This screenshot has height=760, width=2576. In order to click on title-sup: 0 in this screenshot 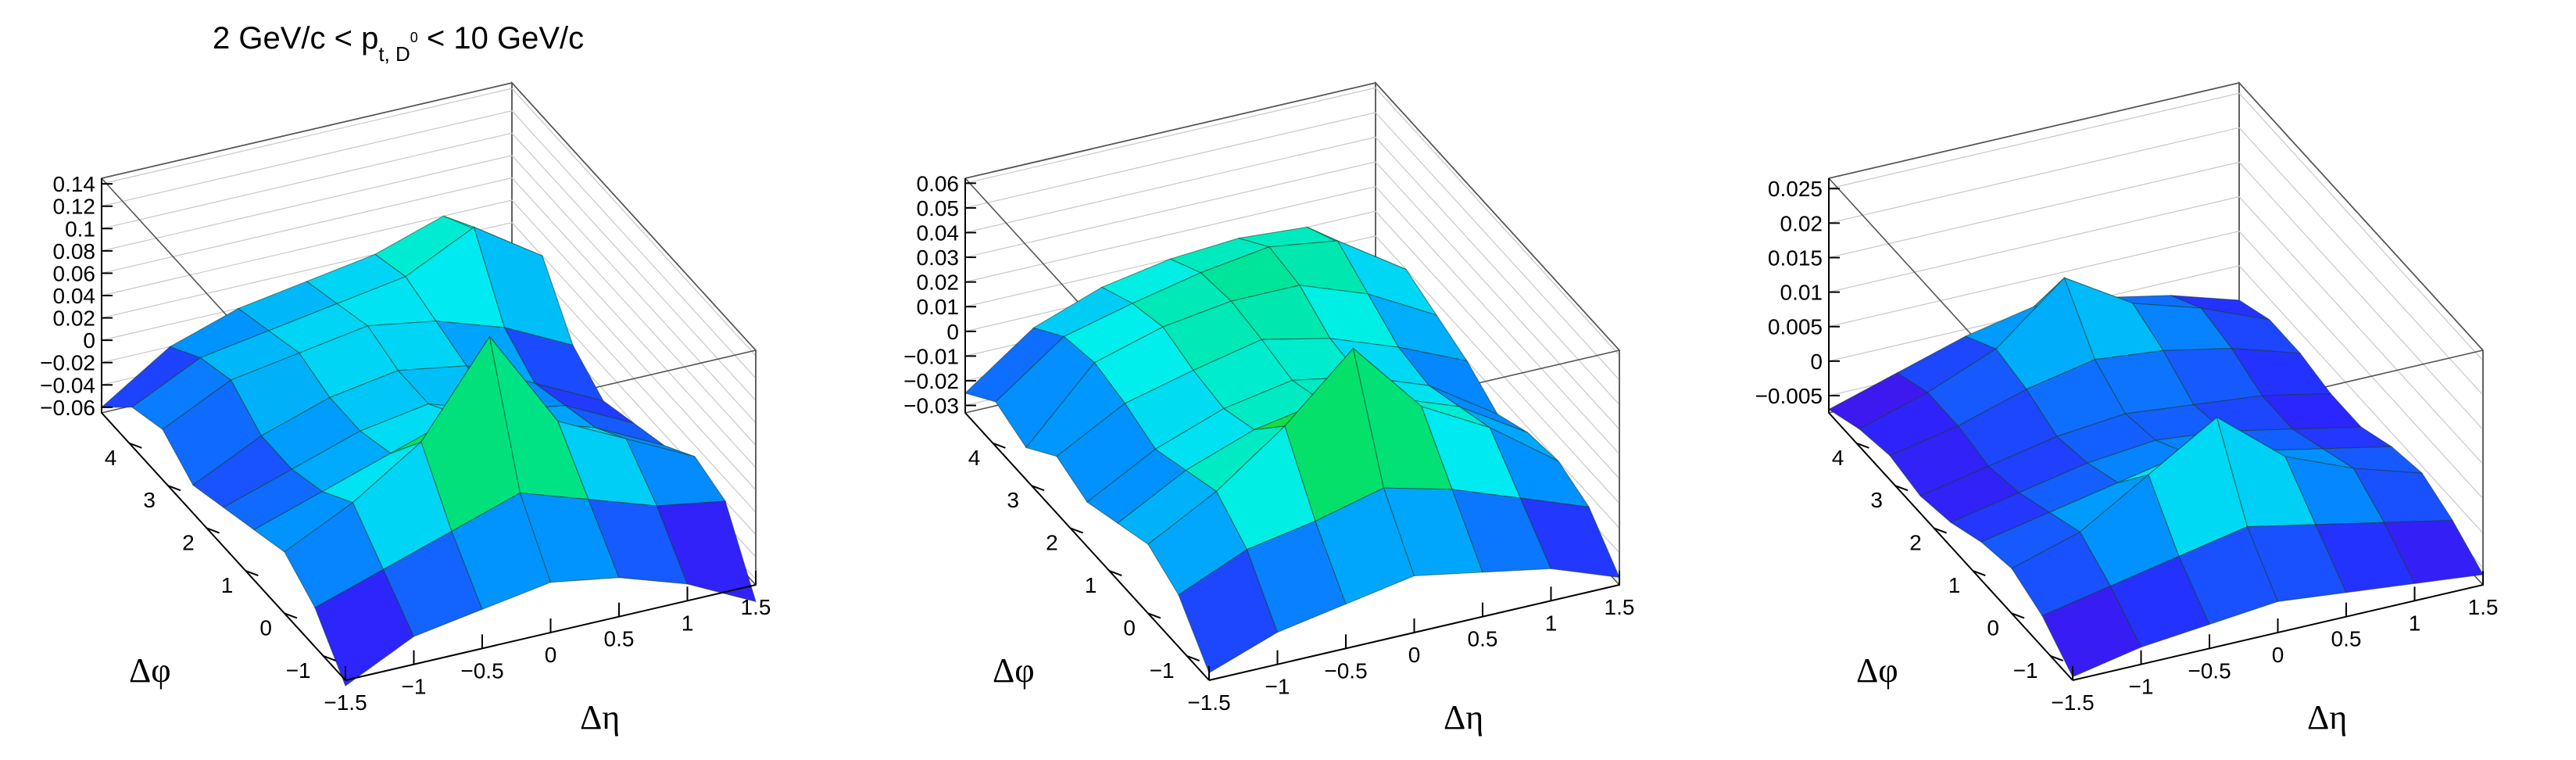, I will do `click(414, 37)`.